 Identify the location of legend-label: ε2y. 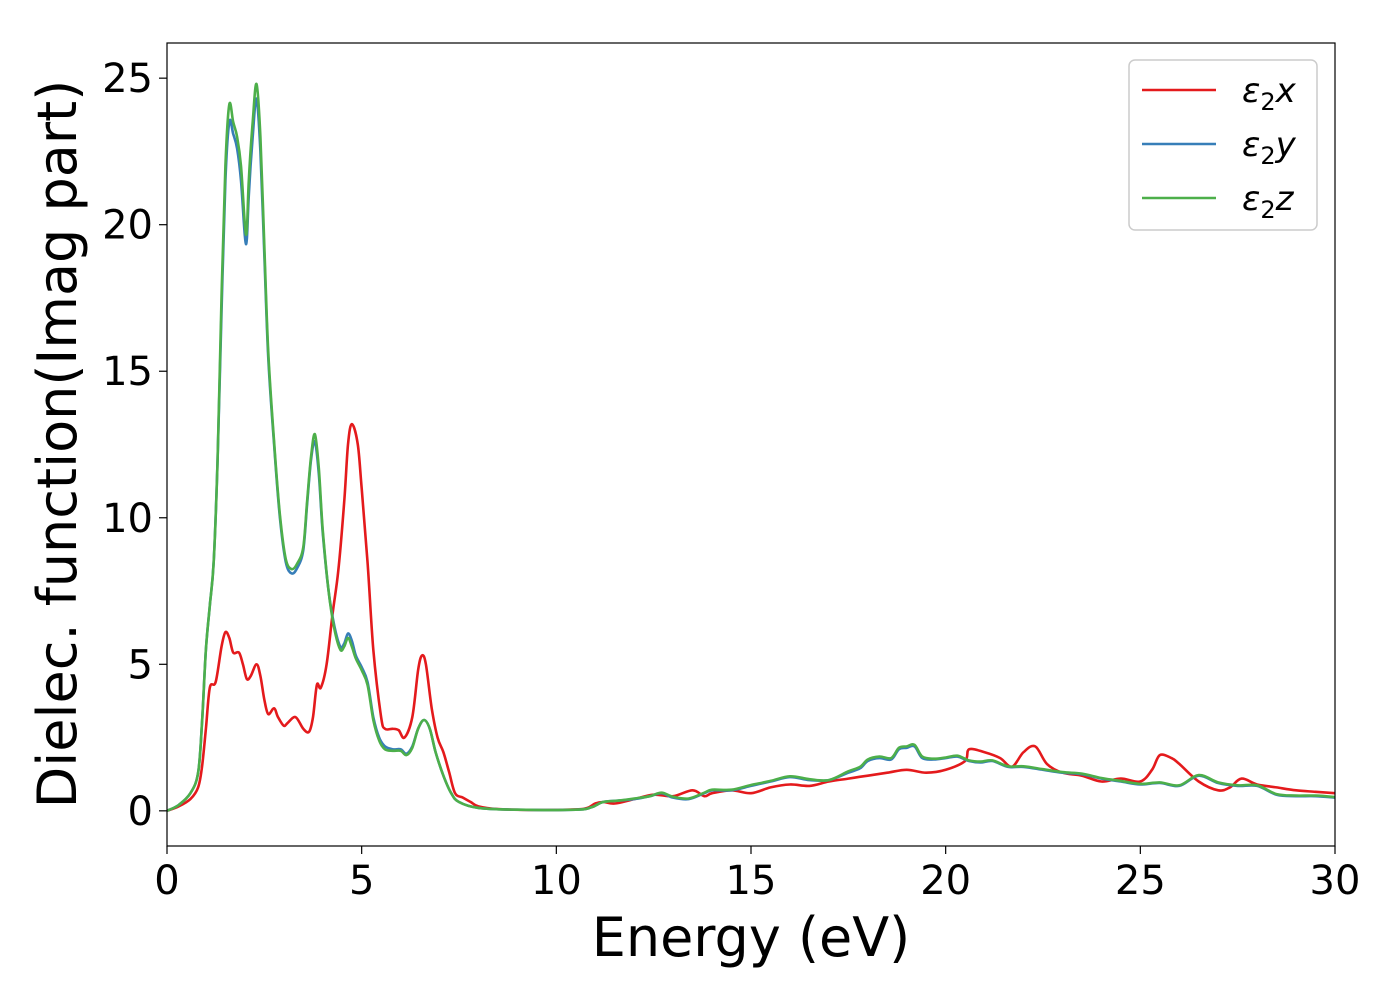
(1269, 147).